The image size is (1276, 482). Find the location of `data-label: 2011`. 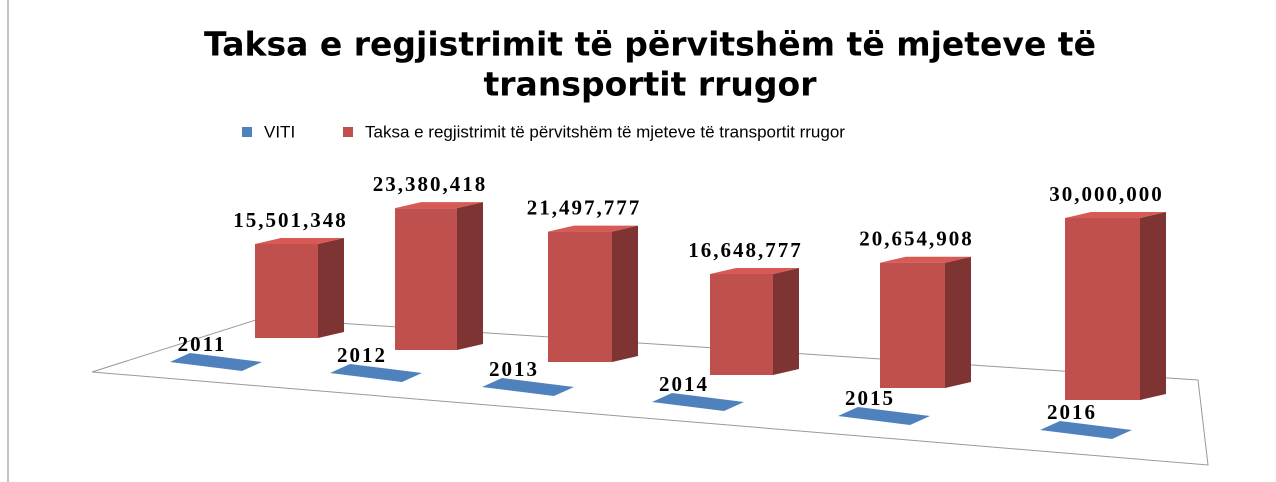

data-label: 2011 is located at coordinates (202, 344).